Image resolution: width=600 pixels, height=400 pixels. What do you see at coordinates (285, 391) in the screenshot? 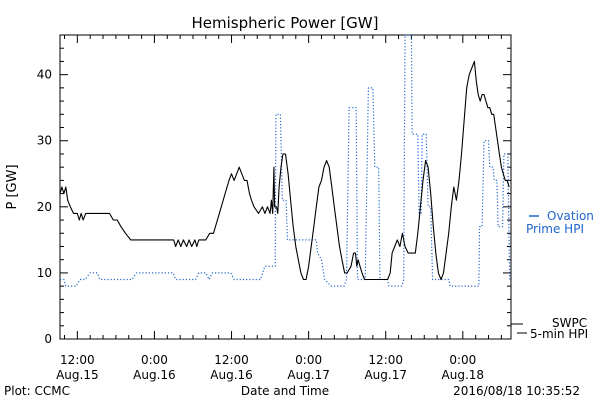
I see `x-axis-label: Date and Time` at bounding box center [285, 391].